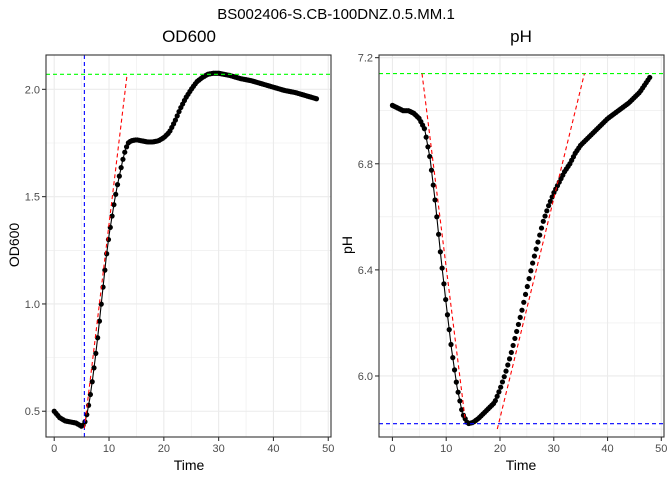  What do you see at coordinates (336, 14) in the screenshot?
I see `figure-title: BS002406-S.CB-100DNZ.0.5.MM.1` at bounding box center [336, 14].